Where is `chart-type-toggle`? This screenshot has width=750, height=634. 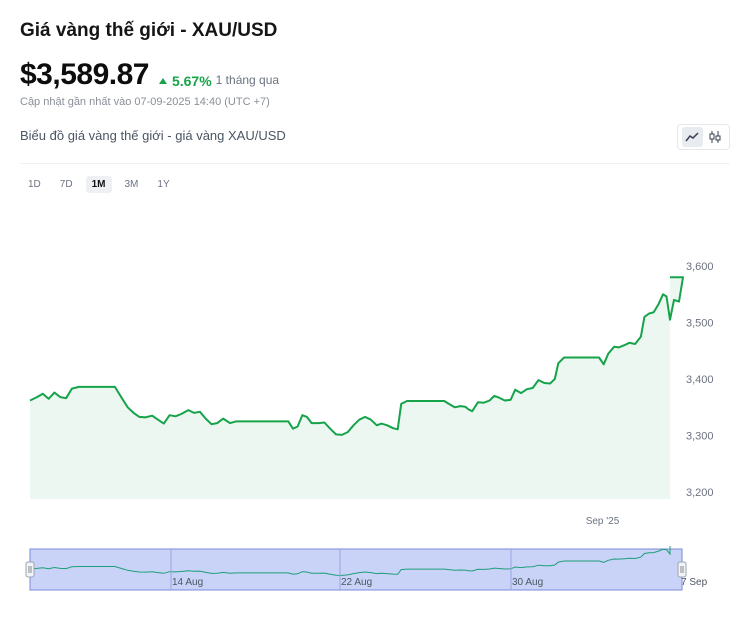
chart-type-toggle is located at coordinates (703, 137).